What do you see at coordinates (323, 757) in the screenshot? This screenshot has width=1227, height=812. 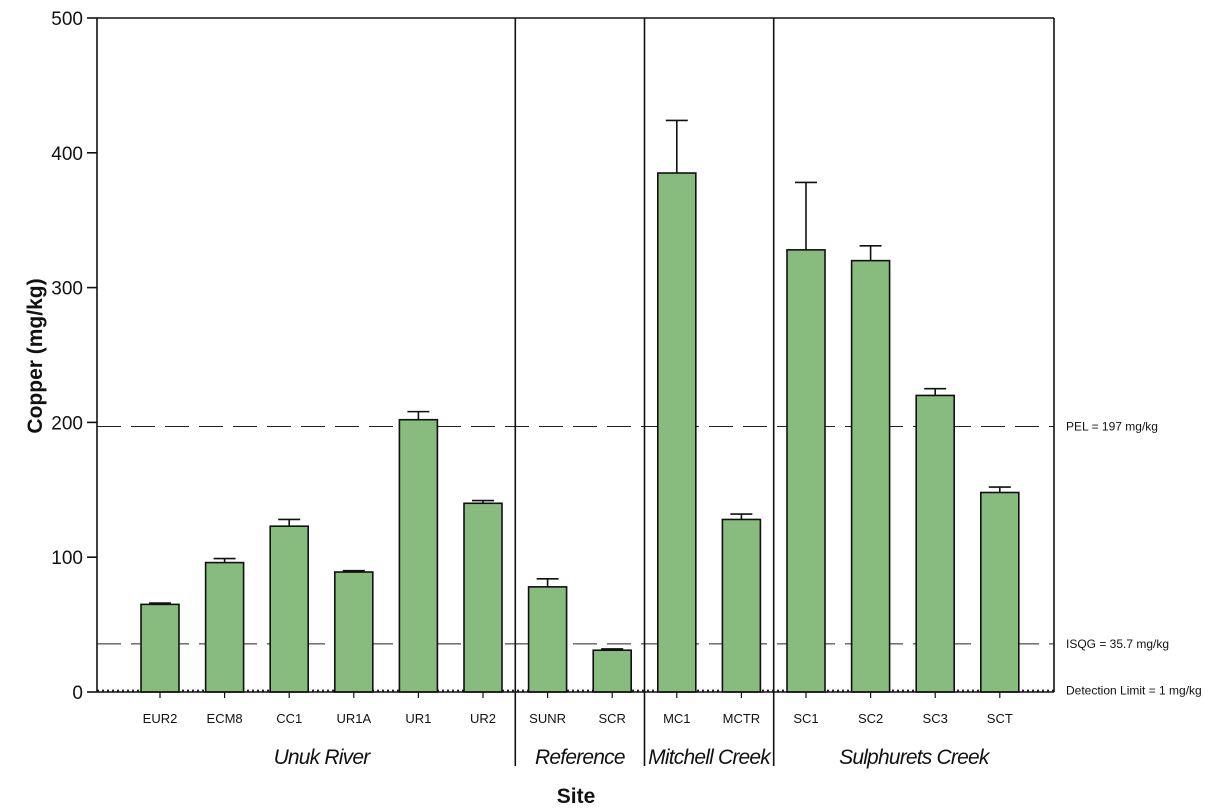 I see `group-label: Unuk River` at bounding box center [323, 757].